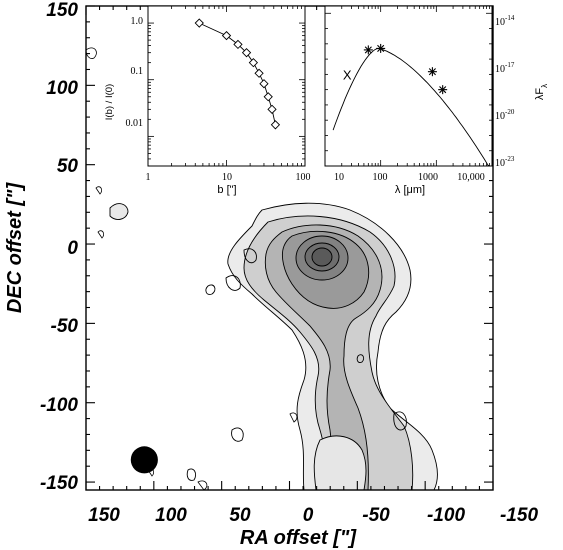  I want to click on y-axis-title: DEC offset ["], so click(15, 248).